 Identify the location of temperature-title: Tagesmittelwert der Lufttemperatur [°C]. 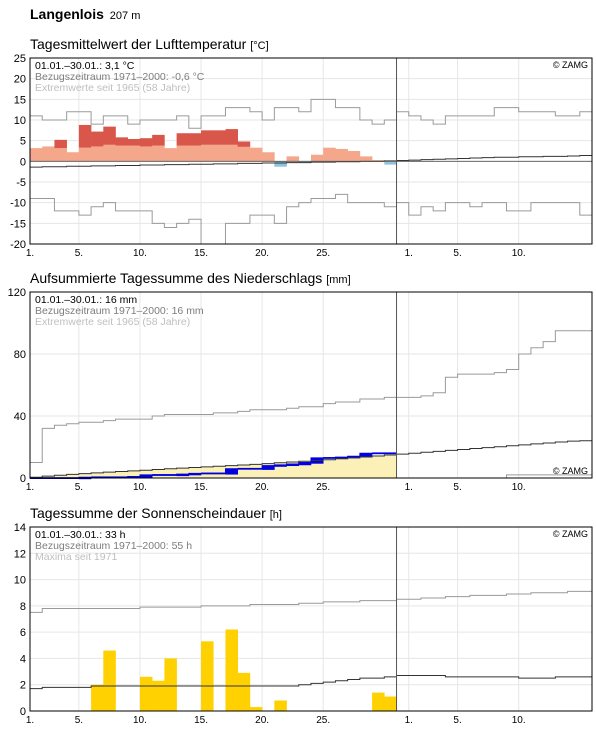
(149, 44).